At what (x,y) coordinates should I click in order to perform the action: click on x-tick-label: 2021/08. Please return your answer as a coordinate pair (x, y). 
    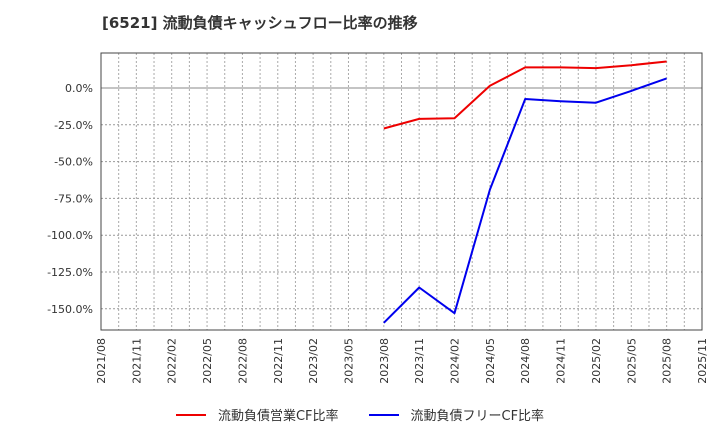
    Looking at the image, I should click on (101, 361).